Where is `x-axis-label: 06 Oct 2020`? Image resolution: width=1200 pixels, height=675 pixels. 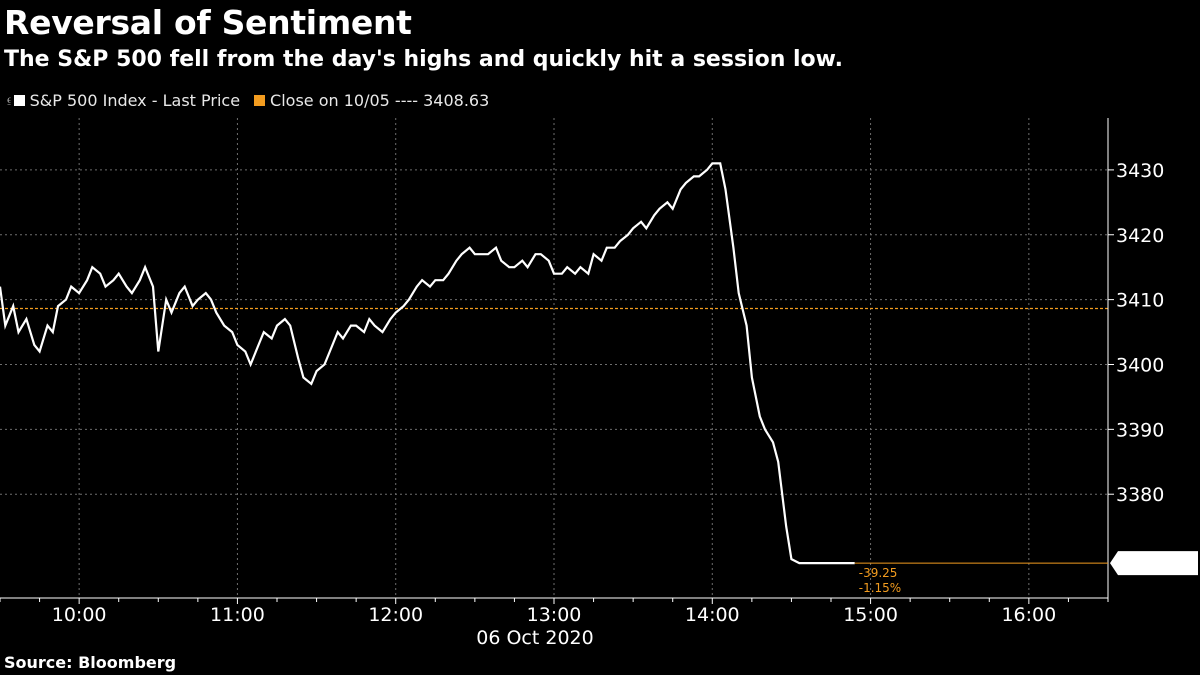 x-axis-label: 06 Oct 2020 is located at coordinates (534, 638).